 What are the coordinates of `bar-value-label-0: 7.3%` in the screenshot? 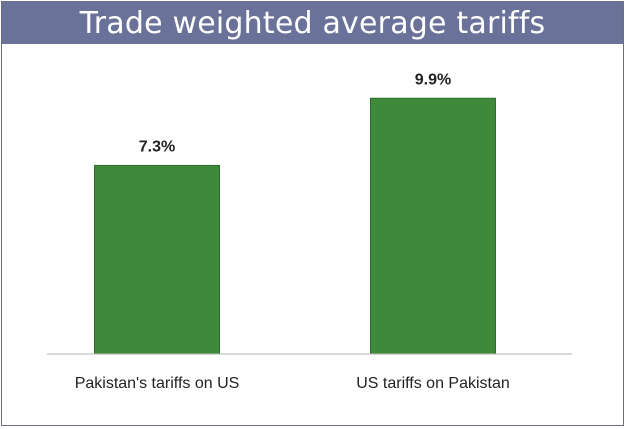 It's located at (157, 146).